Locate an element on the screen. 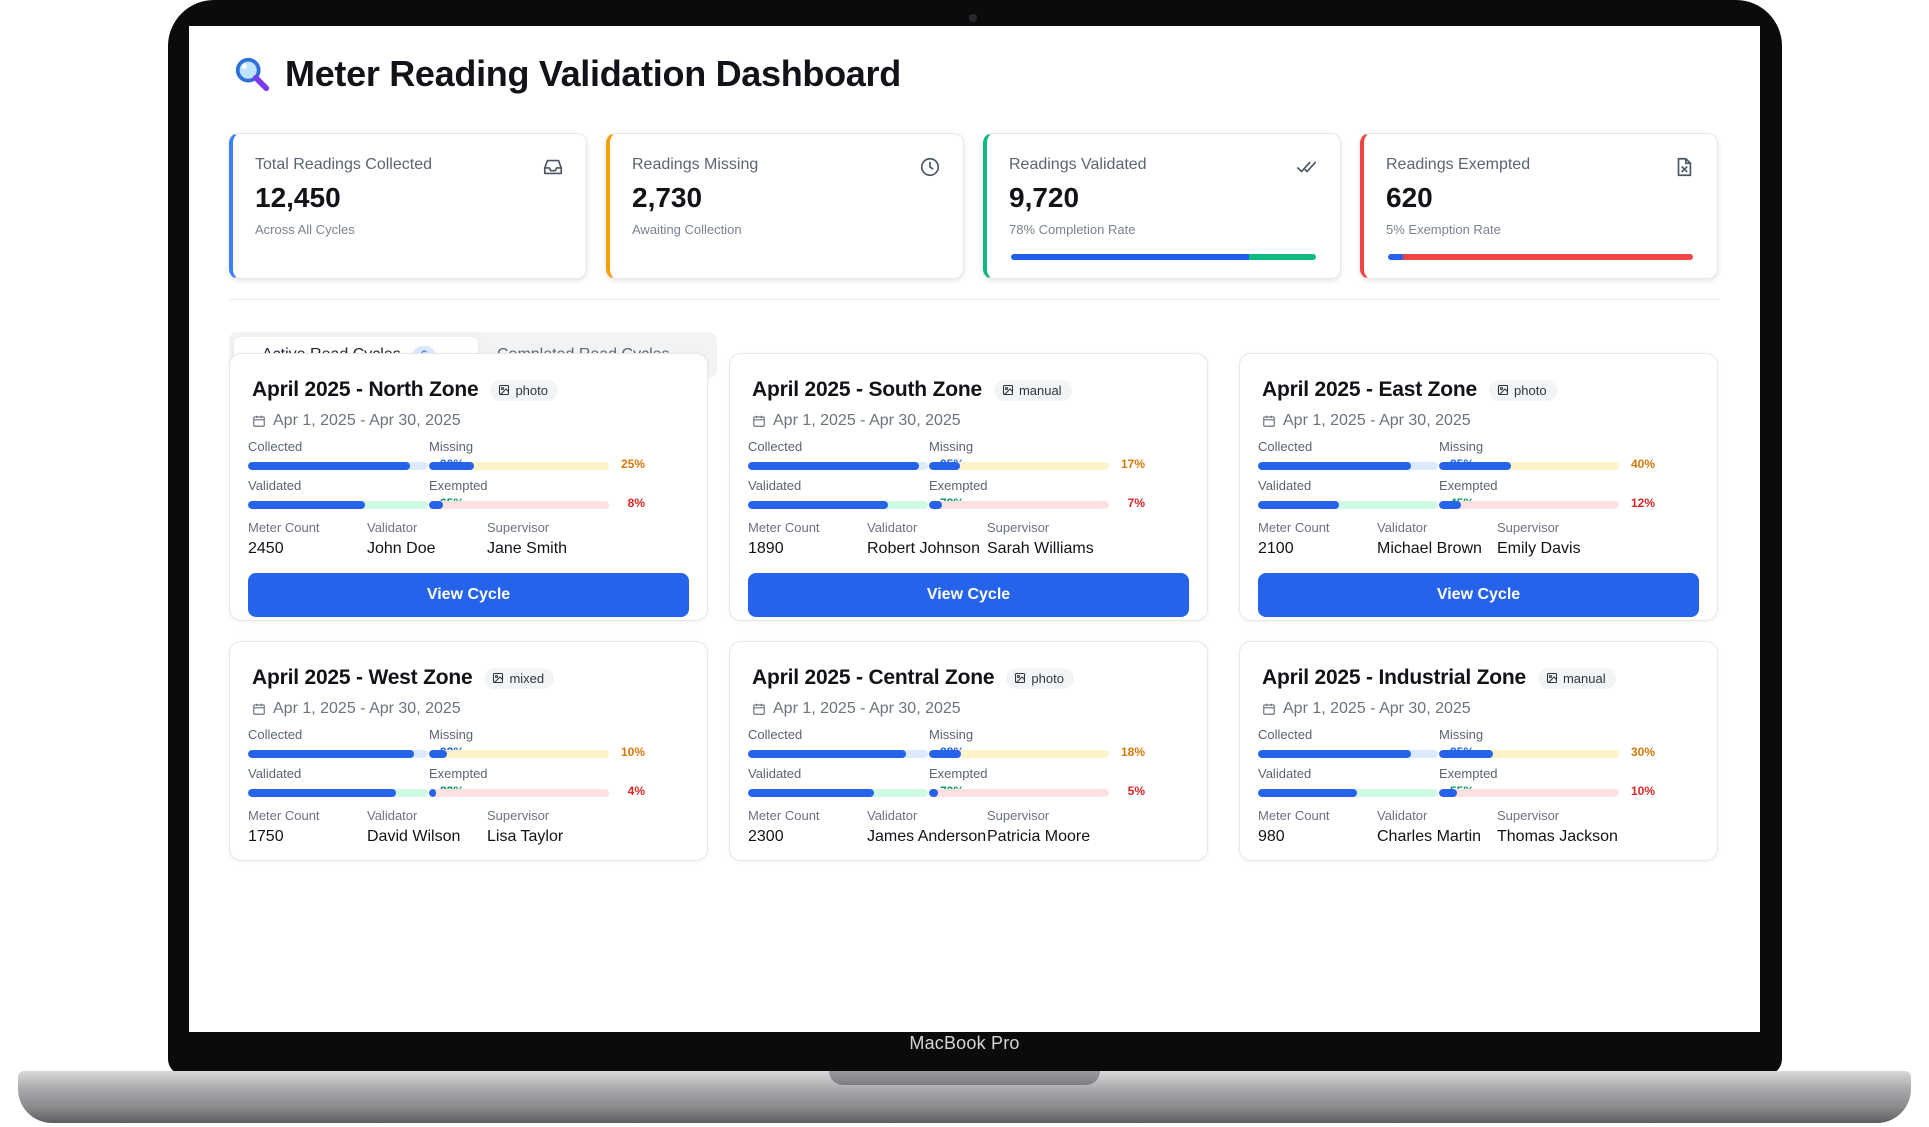 The height and width of the screenshot is (1127, 1929). validator-name: Michael Brown is located at coordinates (1429, 548).